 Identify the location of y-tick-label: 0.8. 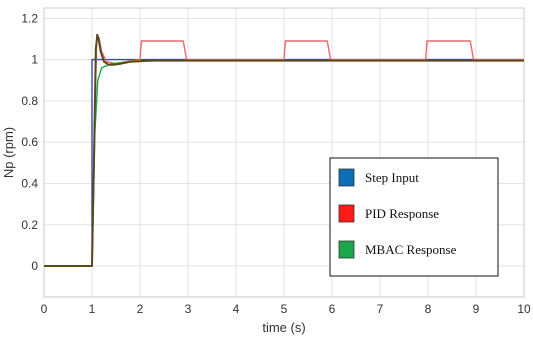
(29, 101).